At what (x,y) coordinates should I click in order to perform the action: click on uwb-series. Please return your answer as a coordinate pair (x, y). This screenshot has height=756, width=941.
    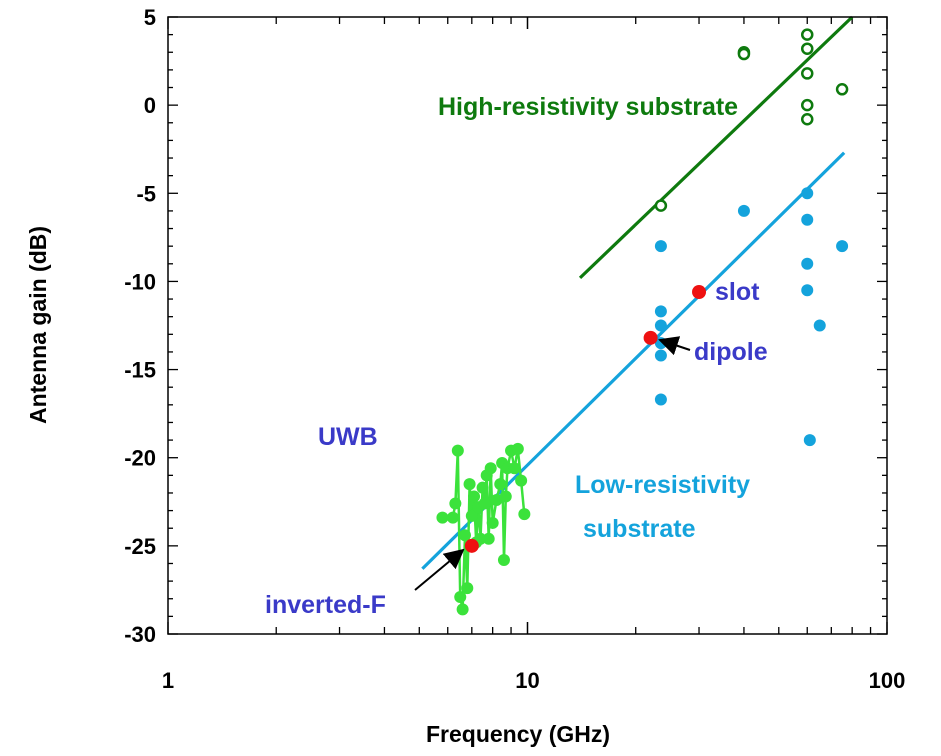
    Looking at the image, I should click on (483, 529).